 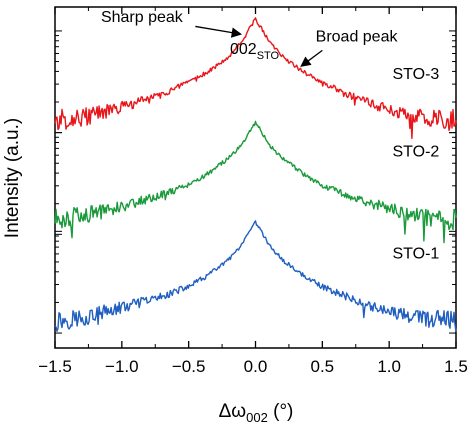 What do you see at coordinates (233, 411) in the screenshot?
I see `x-axis-title-prefix: Δω` at bounding box center [233, 411].